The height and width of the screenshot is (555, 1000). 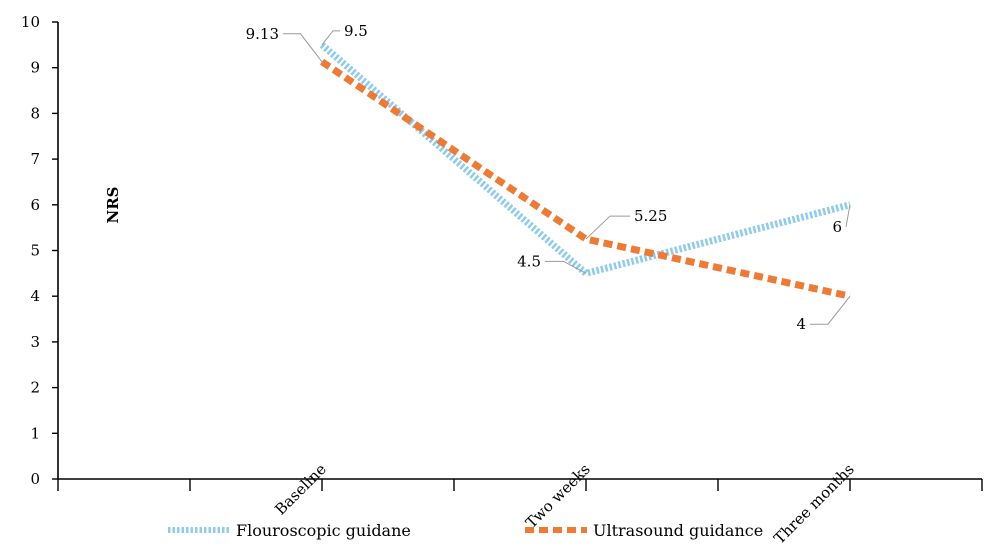 What do you see at coordinates (837, 227) in the screenshot?
I see `data-label: 6` at bounding box center [837, 227].